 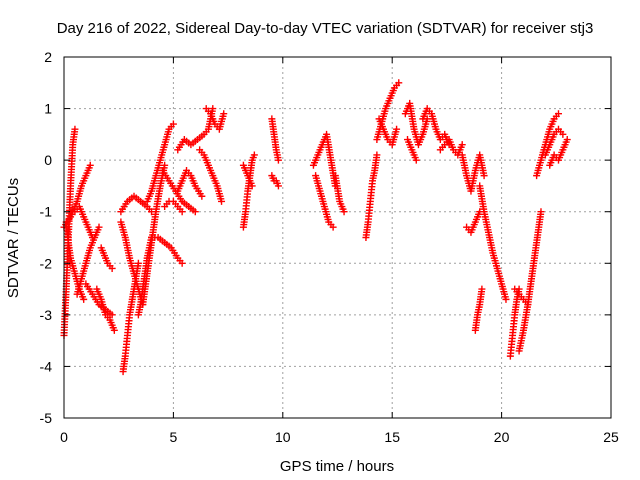 I want to click on series-trace-aj, so click(x=473, y=173).